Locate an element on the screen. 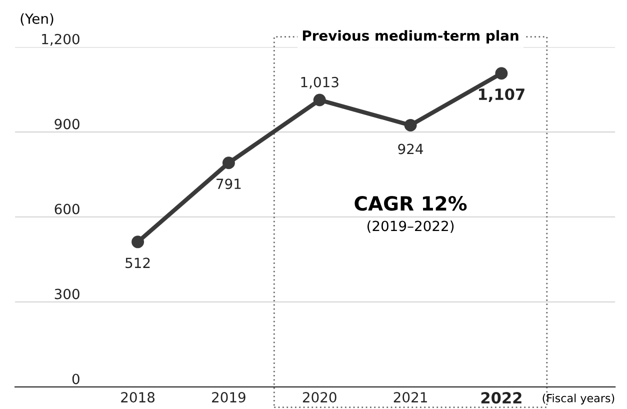 This screenshot has height=409, width=627. text: 924 is located at coordinates (411, 149).